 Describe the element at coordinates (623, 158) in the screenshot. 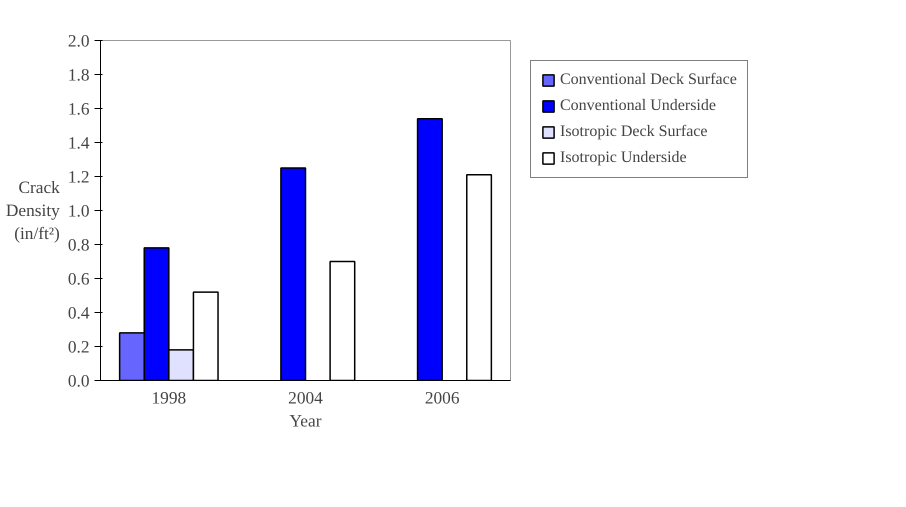

I see `legend-label: Isotropic Underside` at that location.